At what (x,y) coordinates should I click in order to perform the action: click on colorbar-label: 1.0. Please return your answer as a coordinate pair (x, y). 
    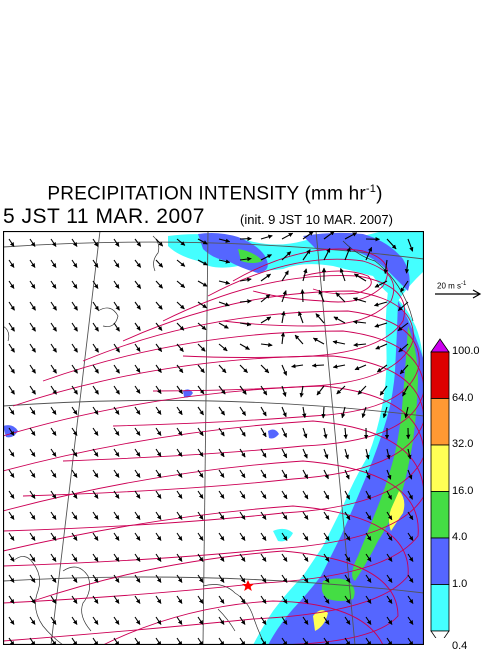
    Looking at the image, I should click on (459, 584).